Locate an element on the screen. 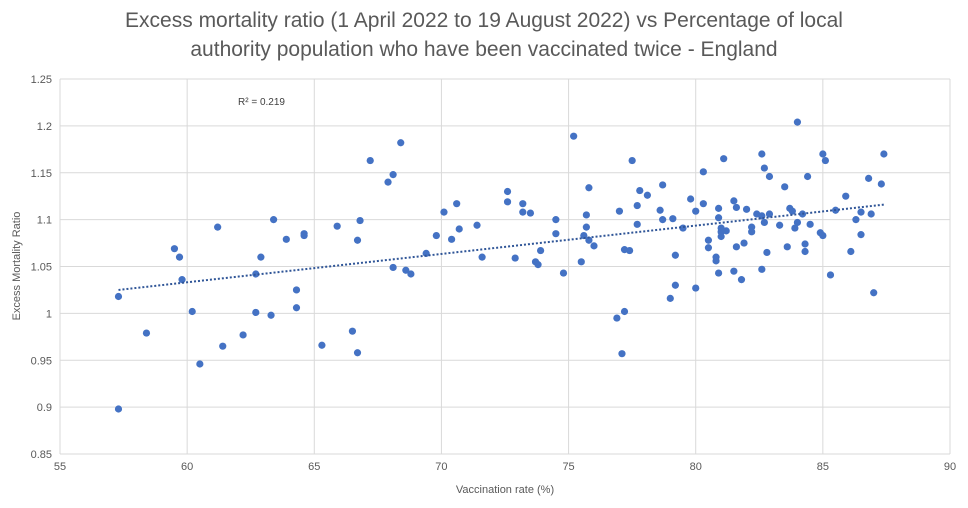 This screenshot has height=508, width=968. x-tick-label: 70 is located at coordinates (441, 467).